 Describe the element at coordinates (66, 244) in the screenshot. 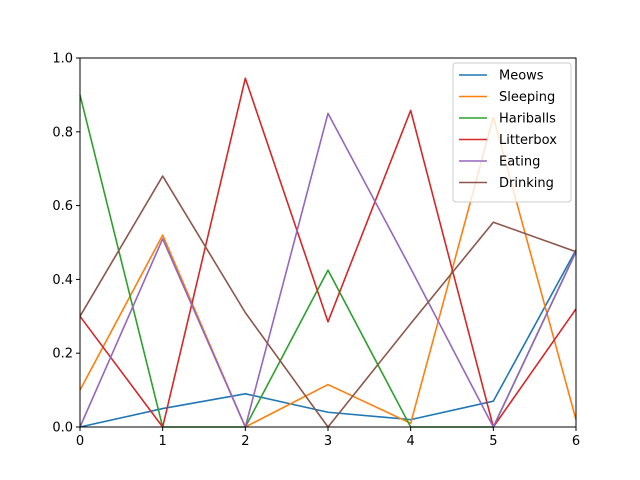

I see `y-axis: 0.0 0.2 0.4 0.6 0.8 1.0` at that location.